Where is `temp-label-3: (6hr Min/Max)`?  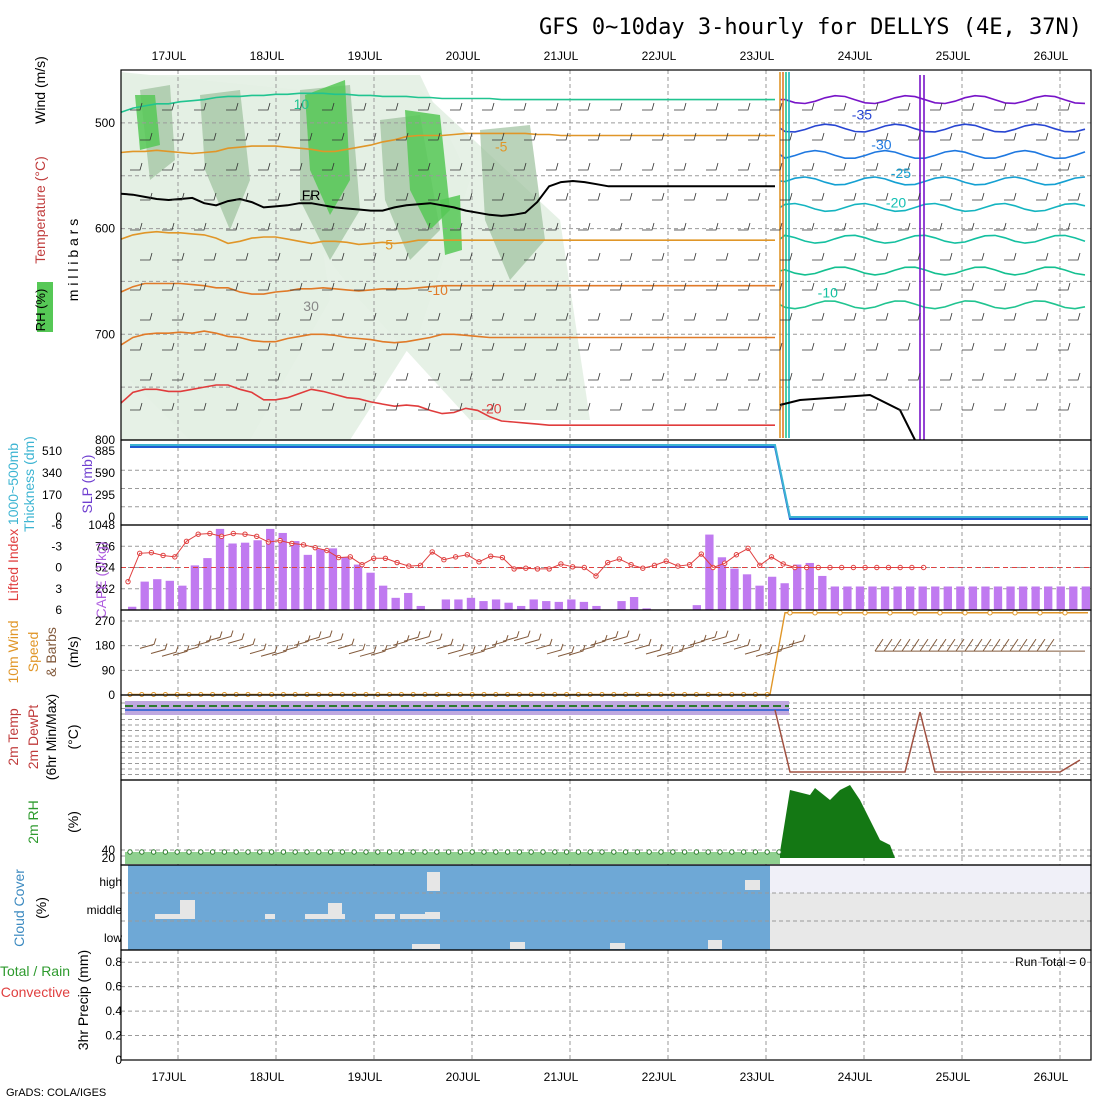
temp-label-3: (6hr Min/Max) is located at coordinates (51, 737).